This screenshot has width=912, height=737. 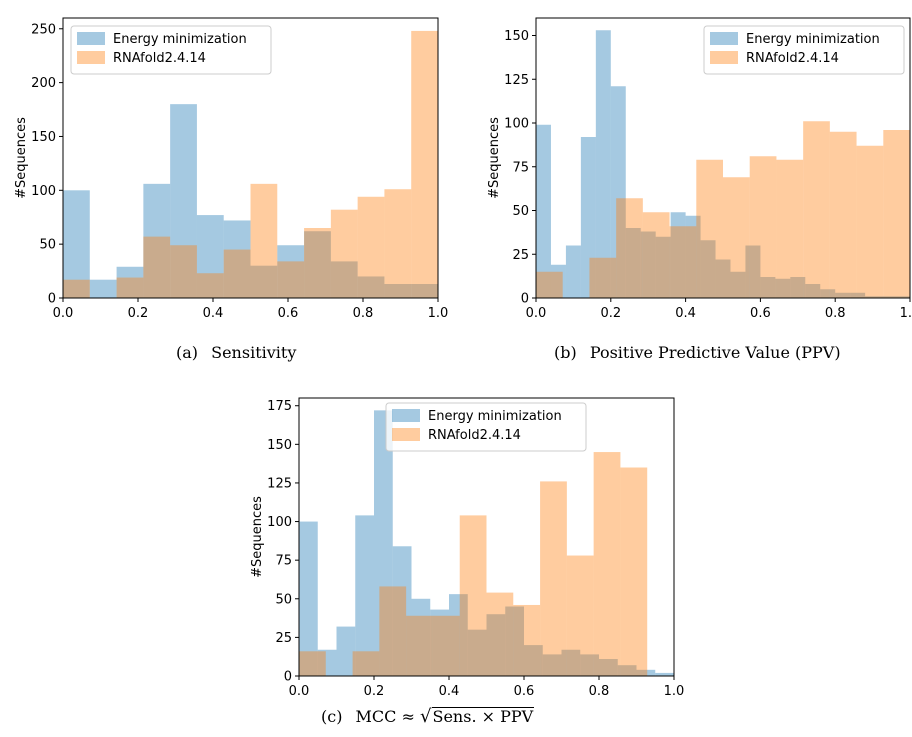 What do you see at coordinates (279, 483) in the screenshot?
I see `y-tick-label: 125` at bounding box center [279, 483].